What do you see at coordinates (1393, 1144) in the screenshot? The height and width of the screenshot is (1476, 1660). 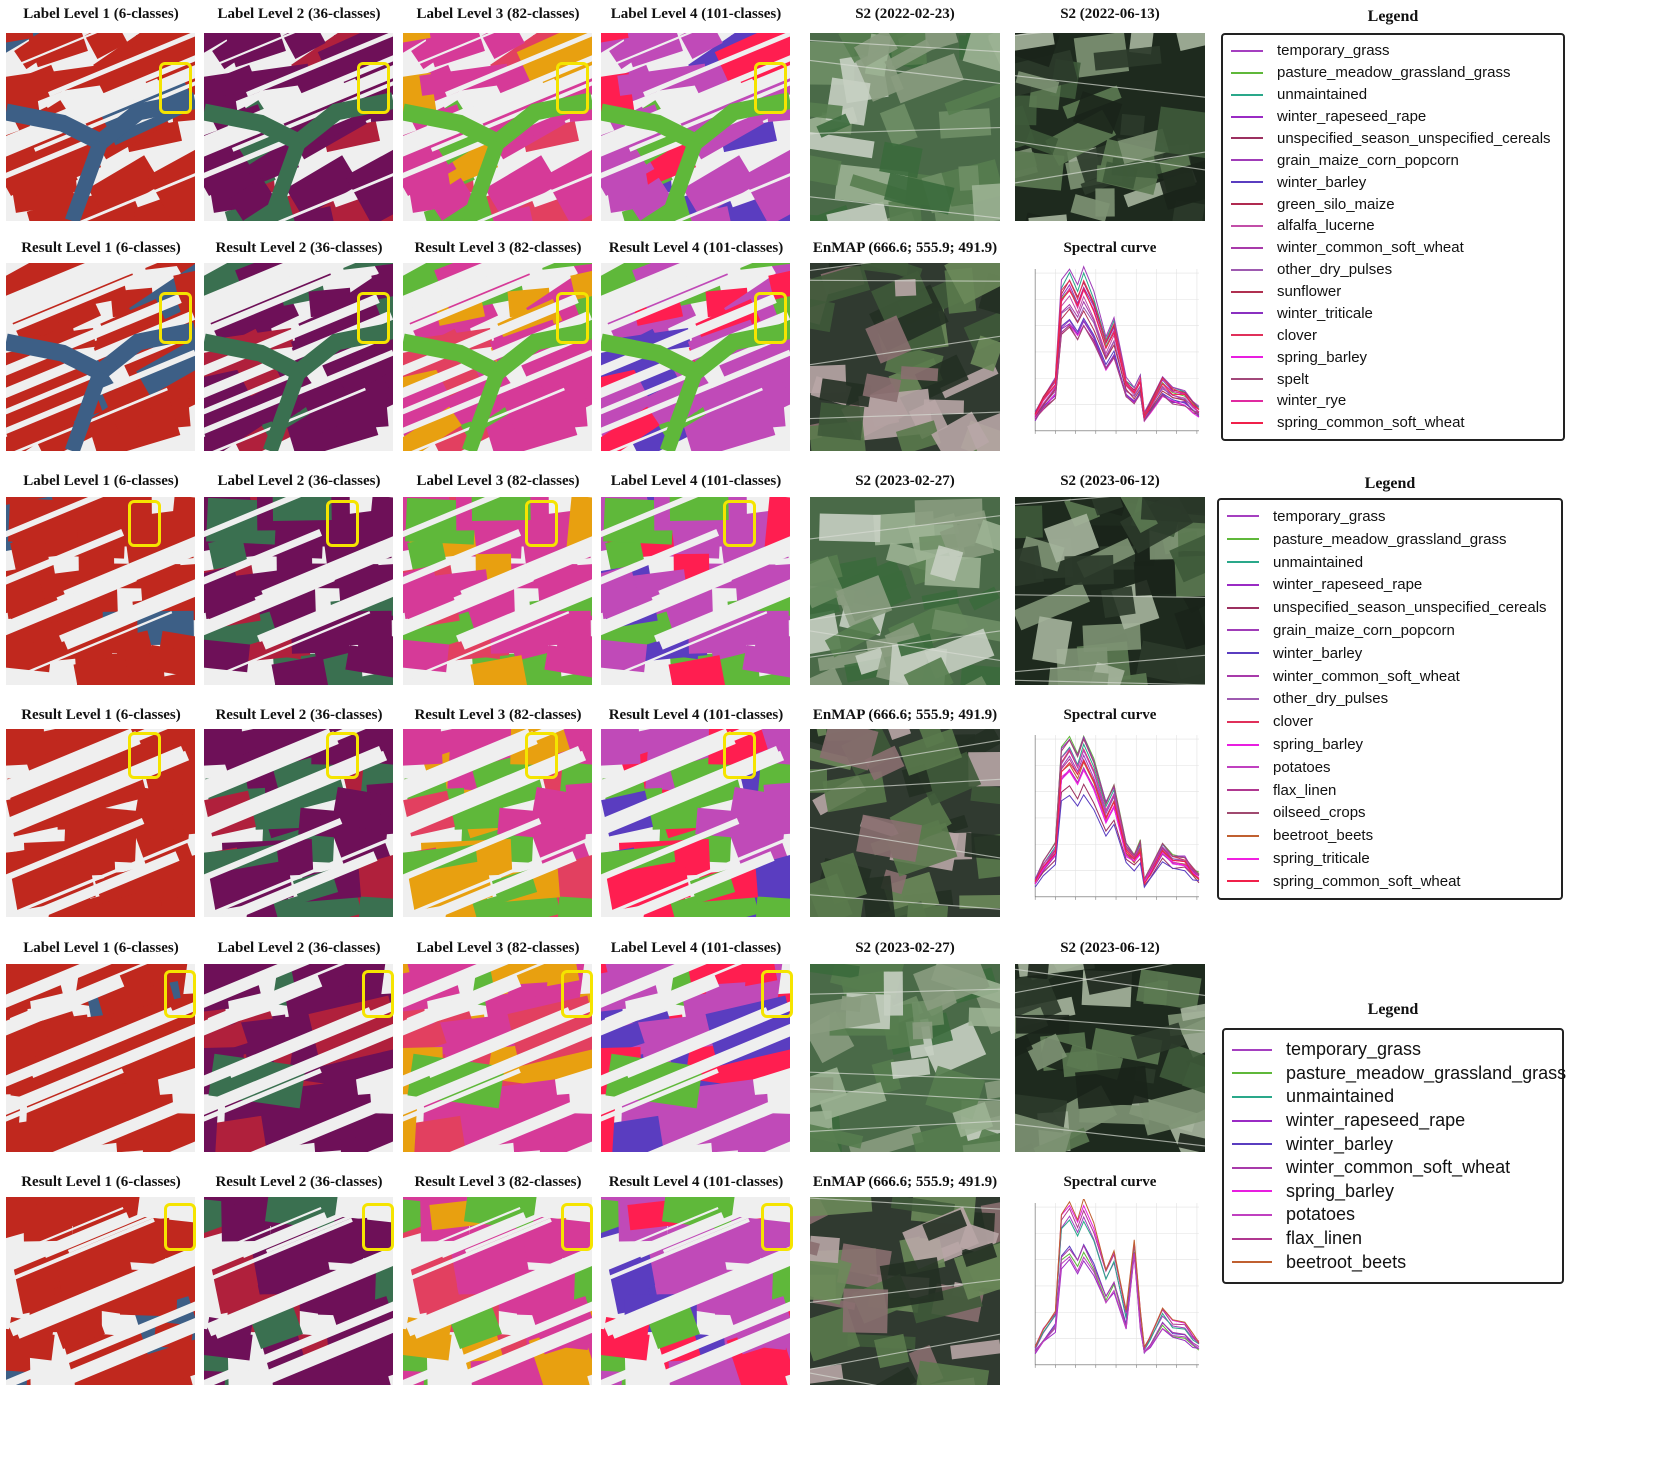 I see `legend-item: winter_barley` at bounding box center [1393, 1144].